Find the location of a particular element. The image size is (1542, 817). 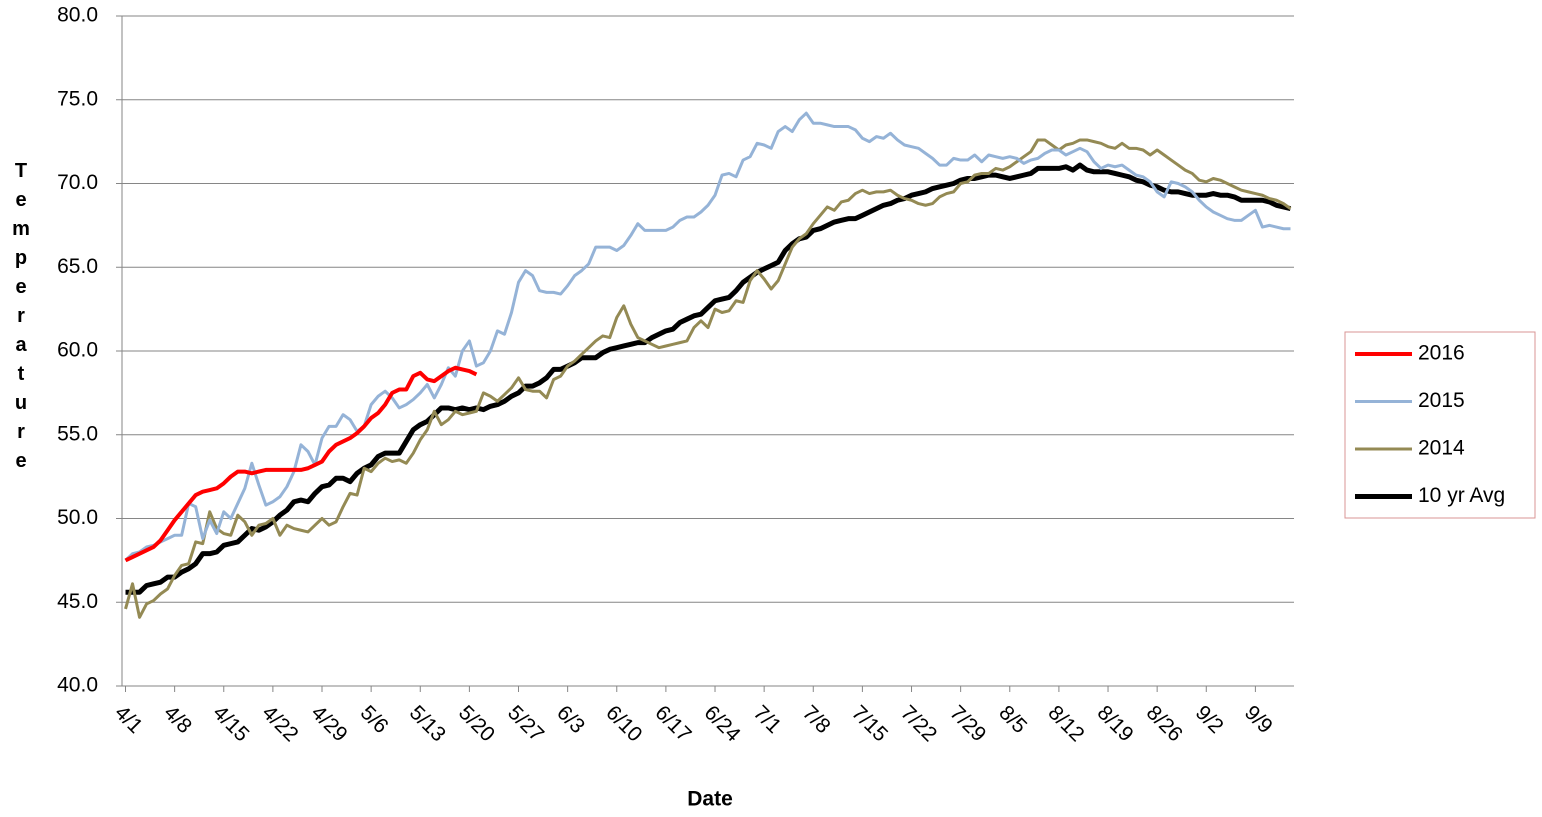

x-tick-label: 7/15 is located at coordinates (869, 723).